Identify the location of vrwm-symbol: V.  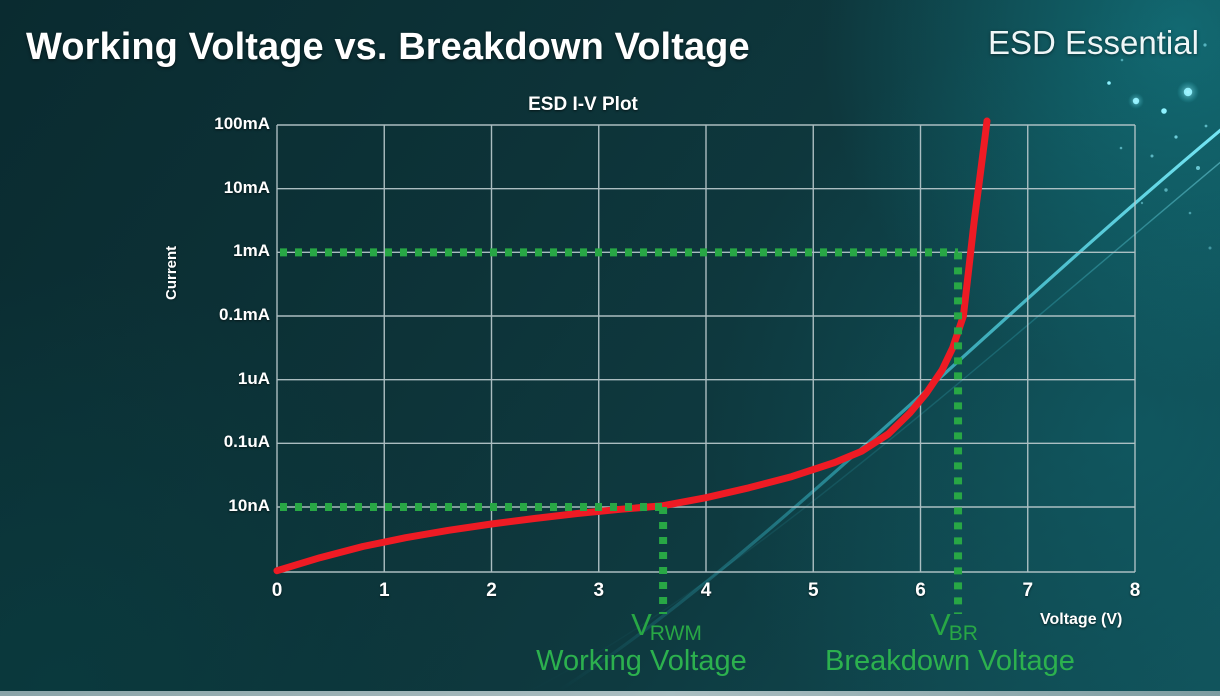
(641, 624).